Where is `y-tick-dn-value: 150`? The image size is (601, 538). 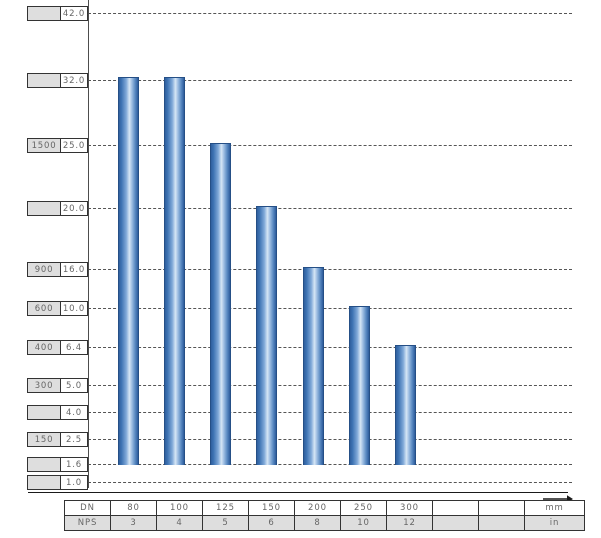 y-tick-dn-value: 150 is located at coordinates (44, 439).